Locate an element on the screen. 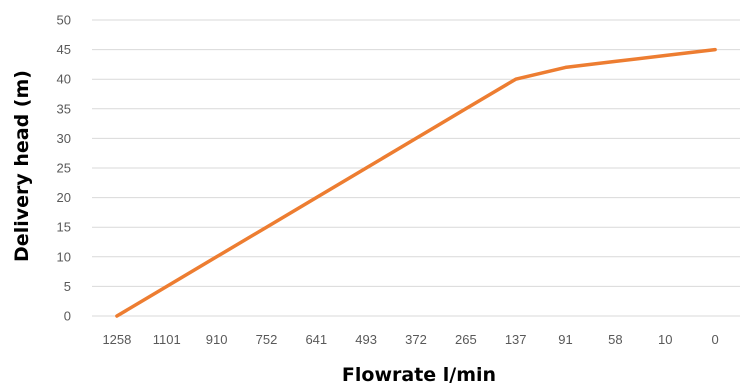 The height and width of the screenshot is (390, 747). x-tick-label: 0 is located at coordinates (714, 339).